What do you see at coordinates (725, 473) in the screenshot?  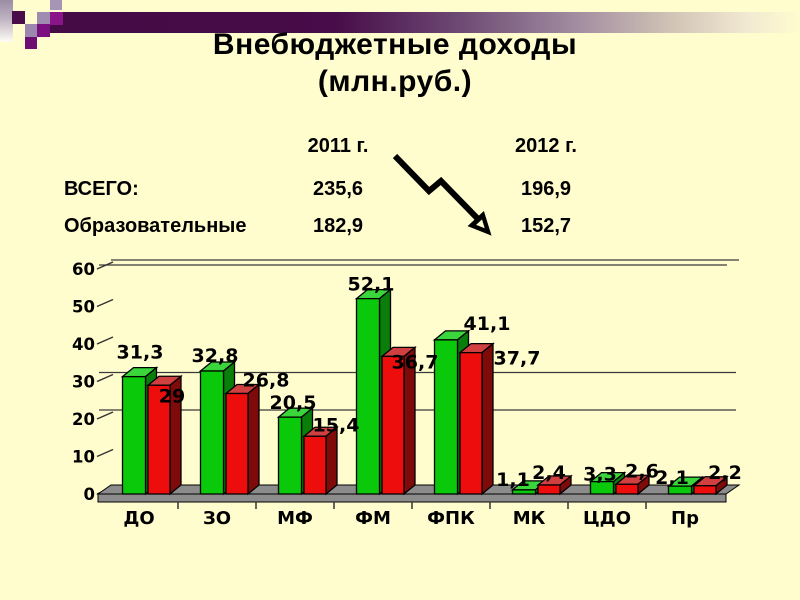 I see `data-label-2012: 2,2` at bounding box center [725, 473].